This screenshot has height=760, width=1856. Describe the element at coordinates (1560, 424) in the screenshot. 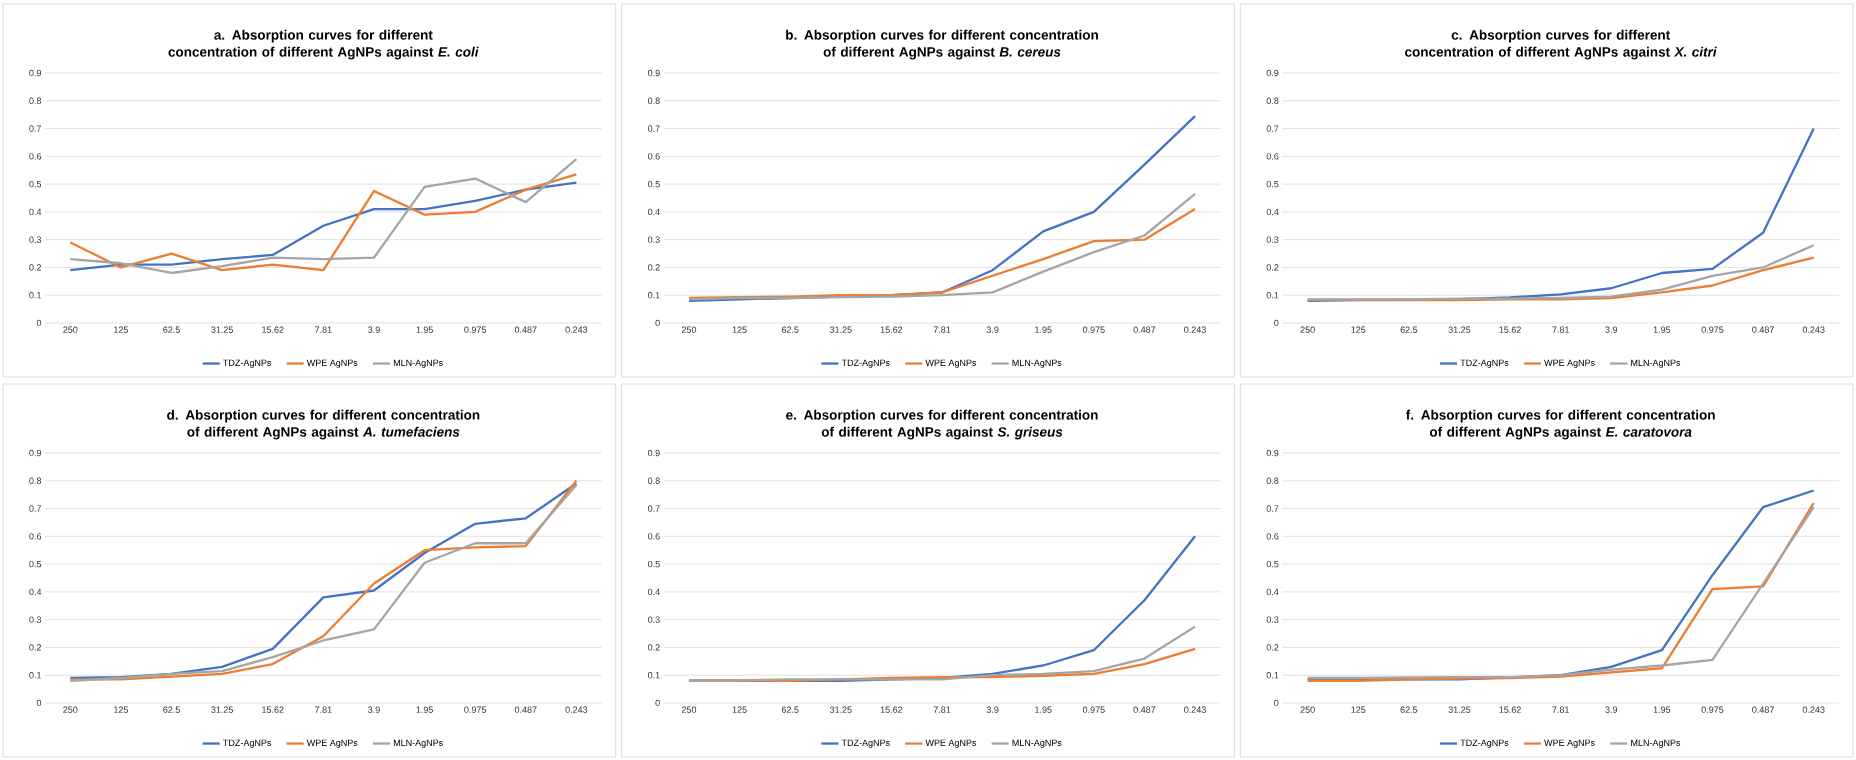

I see `chart-title: f. Absorption curves for different concentration of different AgNPs against E. caratovora` at that location.